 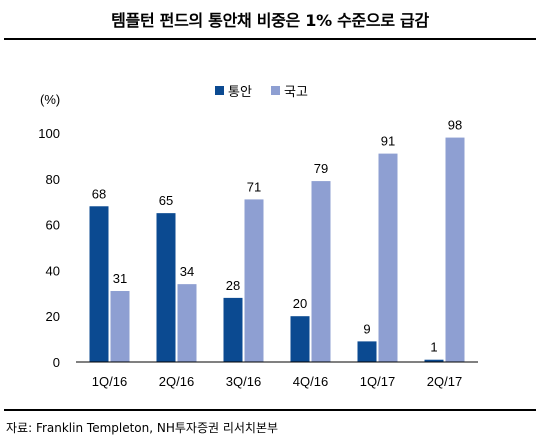 What do you see at coordinates (49, 133) in the screenshot?
I see `y-tick-label: 100` at bounding box center [49, 133].